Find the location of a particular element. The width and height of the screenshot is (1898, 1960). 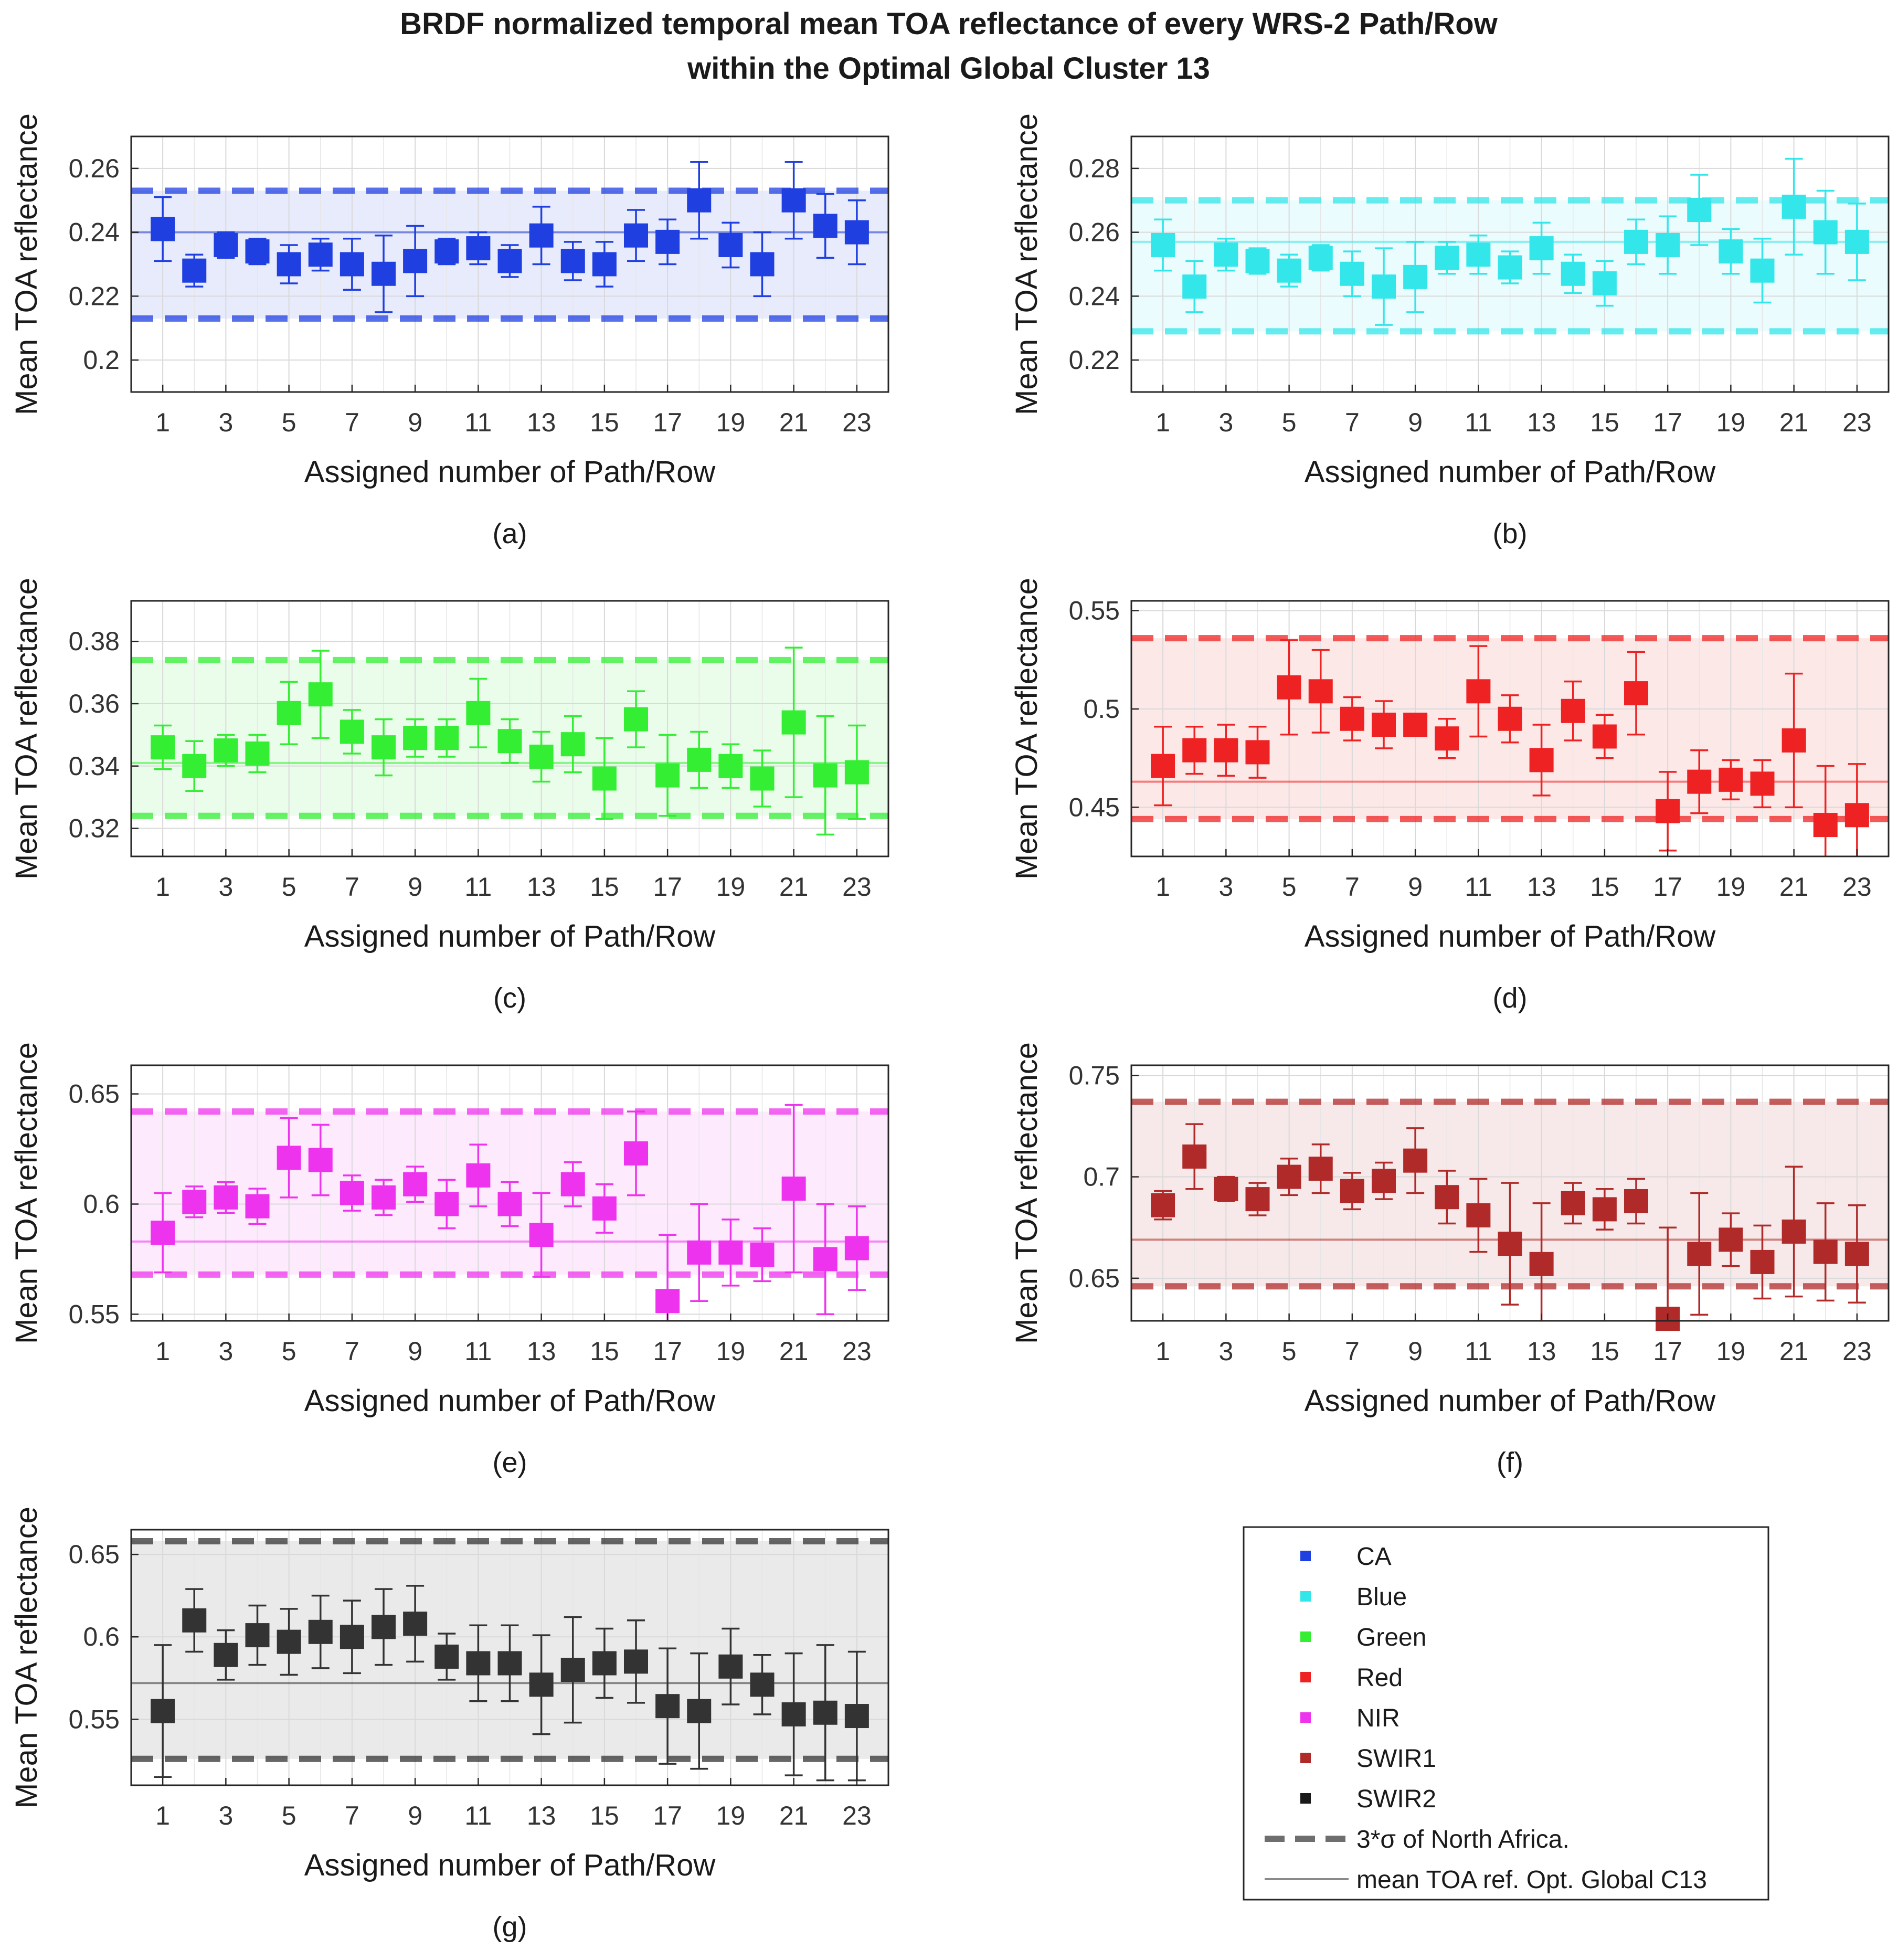

y-tick-label: 0.65 is located at coordinates (1094, 1278).